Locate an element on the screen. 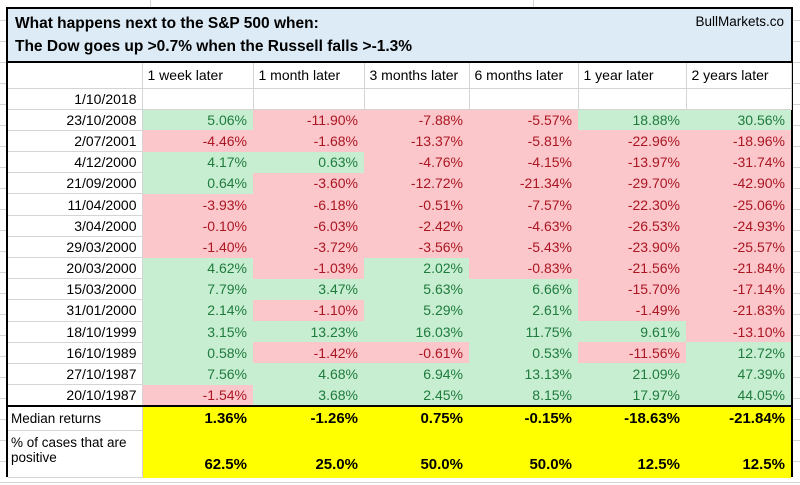 This screenshot has width=800, height=485. value-cell: 7.79% is located at coordinates (197, 289).